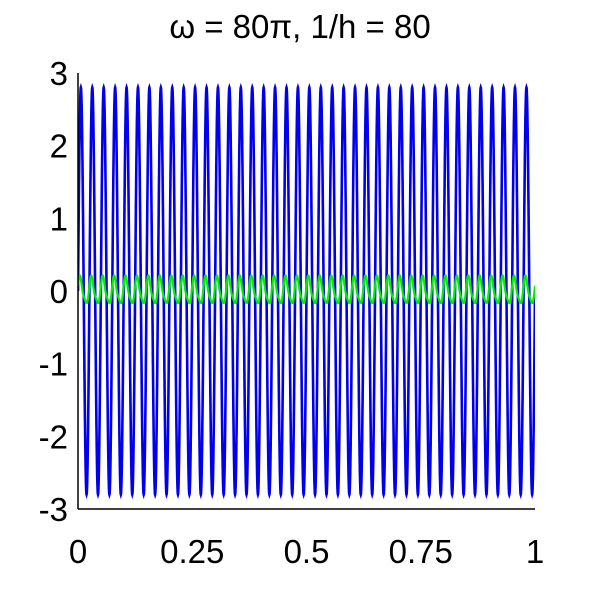  I want to click on y-tick-label: 3, so click(59, 73).